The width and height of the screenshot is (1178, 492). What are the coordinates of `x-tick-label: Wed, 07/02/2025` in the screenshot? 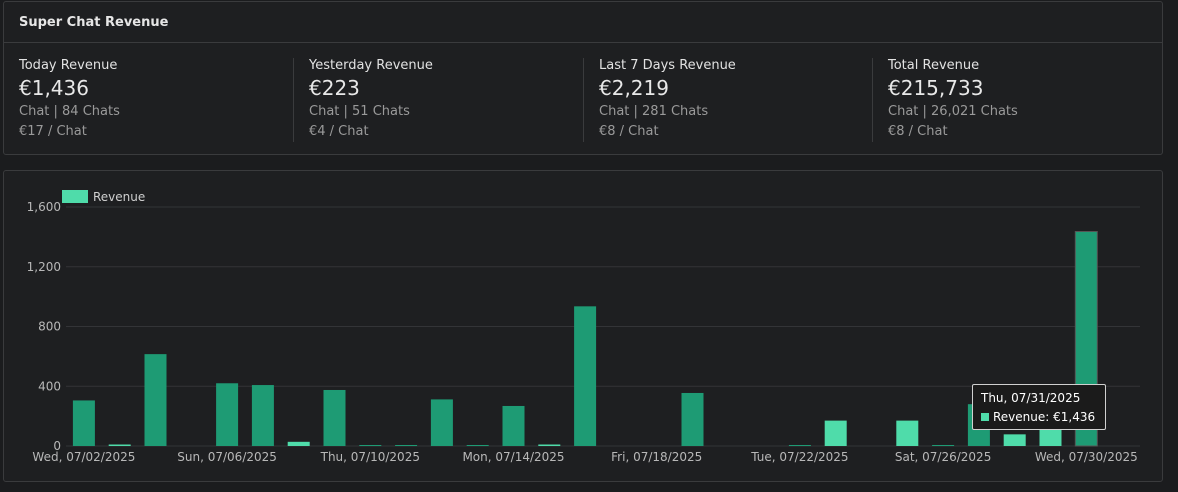 It's located at (83, 457).